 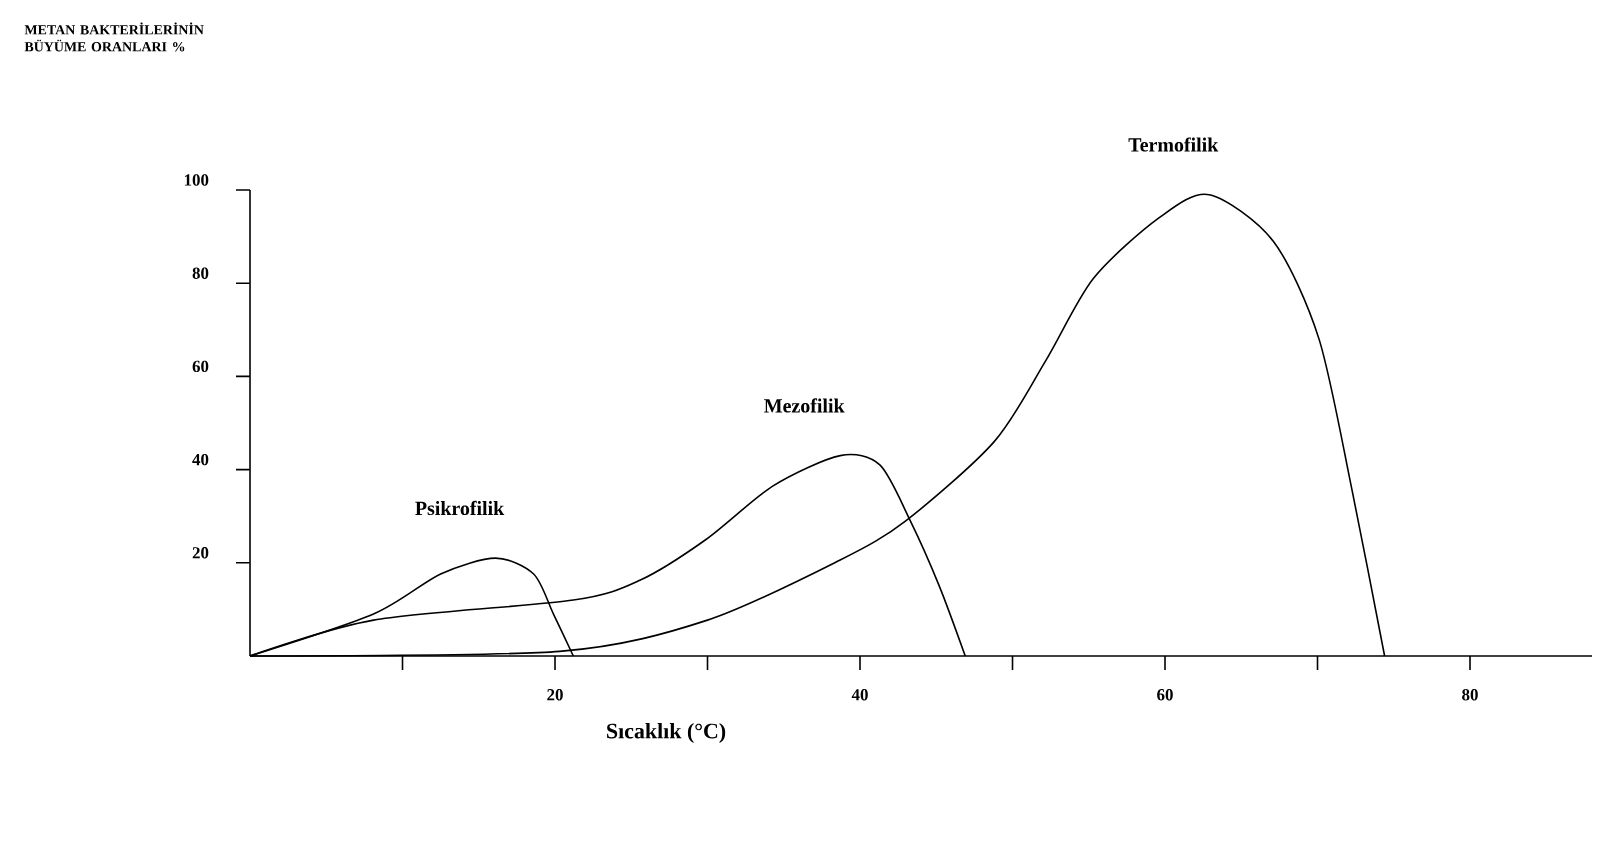 What do you see at coordinates (1165, 695) in the screenshot?
I see `x-tick-label: 60` at bounding box center [1165, 695].